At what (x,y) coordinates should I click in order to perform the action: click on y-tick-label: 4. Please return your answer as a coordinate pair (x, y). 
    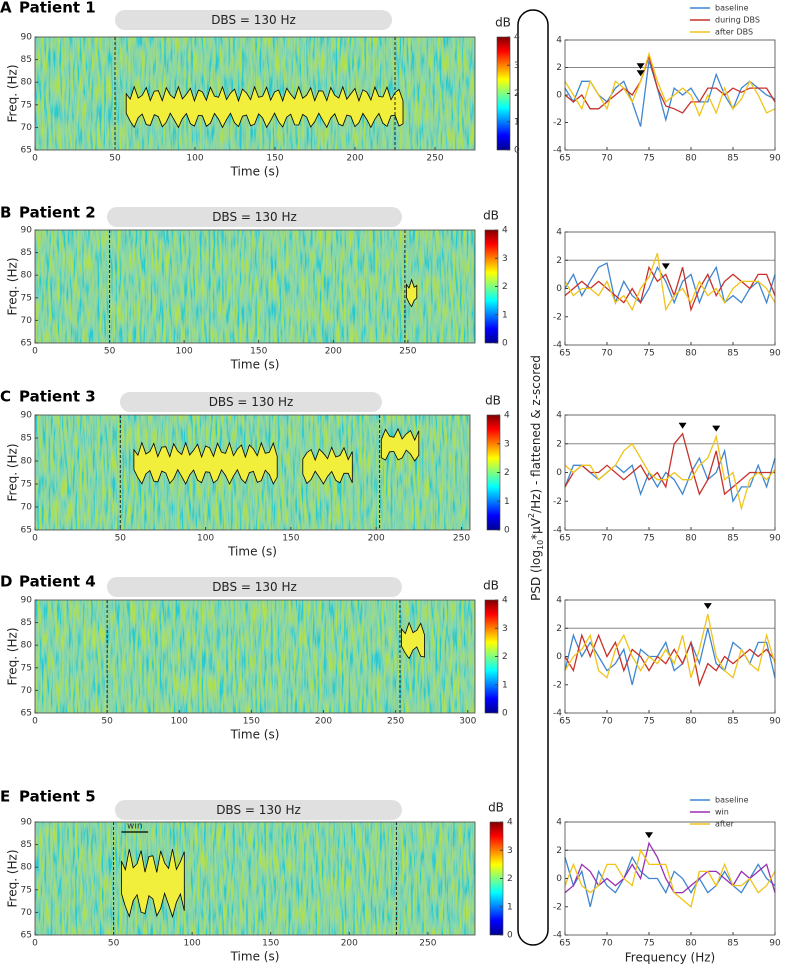
    Looking at the image, I should click on (559, 233).